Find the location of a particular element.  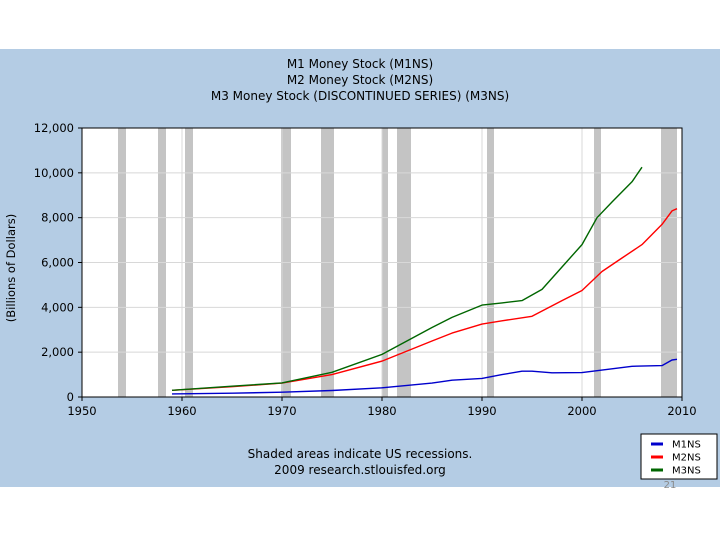

legend: M1NS M2NS M3NS is located at coordinates (679, 456).